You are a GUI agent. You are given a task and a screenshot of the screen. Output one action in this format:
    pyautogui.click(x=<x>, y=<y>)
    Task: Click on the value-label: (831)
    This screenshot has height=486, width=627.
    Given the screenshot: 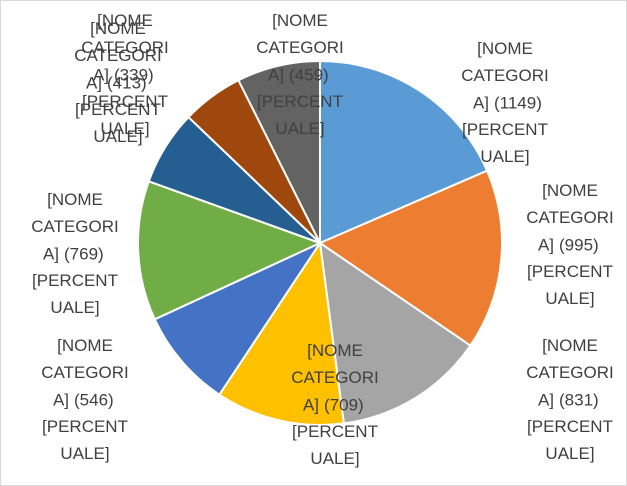 What is the action you would take?
    pyautogui.click(x=579, y=399)
    